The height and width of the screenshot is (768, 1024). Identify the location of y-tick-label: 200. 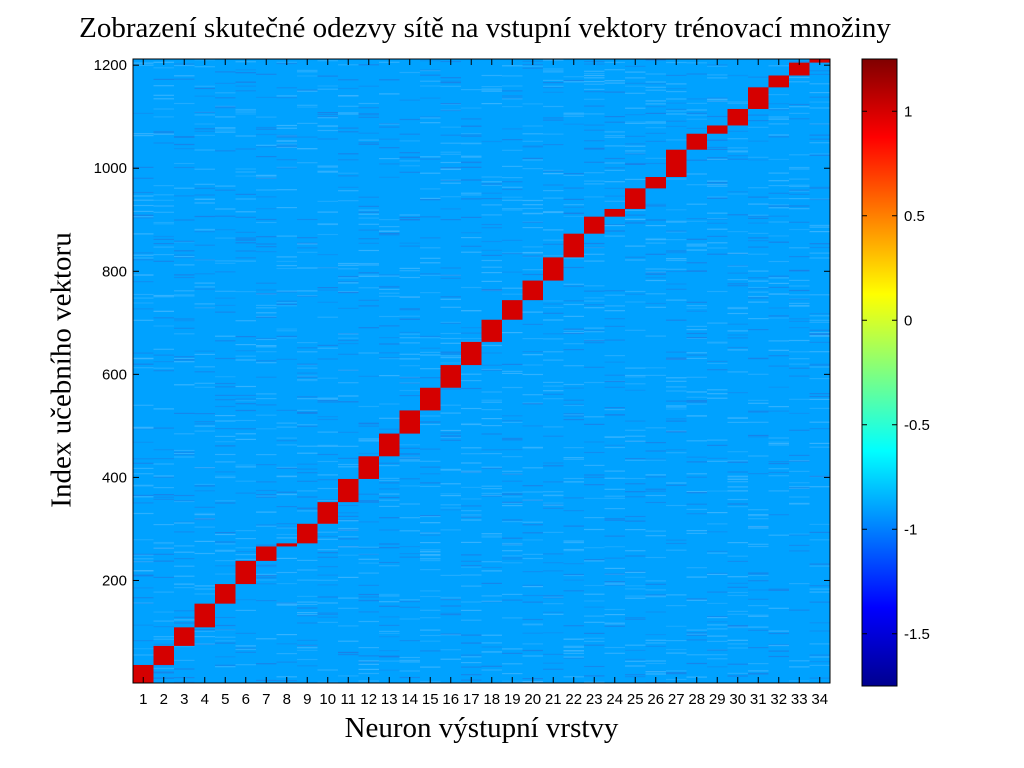
(114, 580).